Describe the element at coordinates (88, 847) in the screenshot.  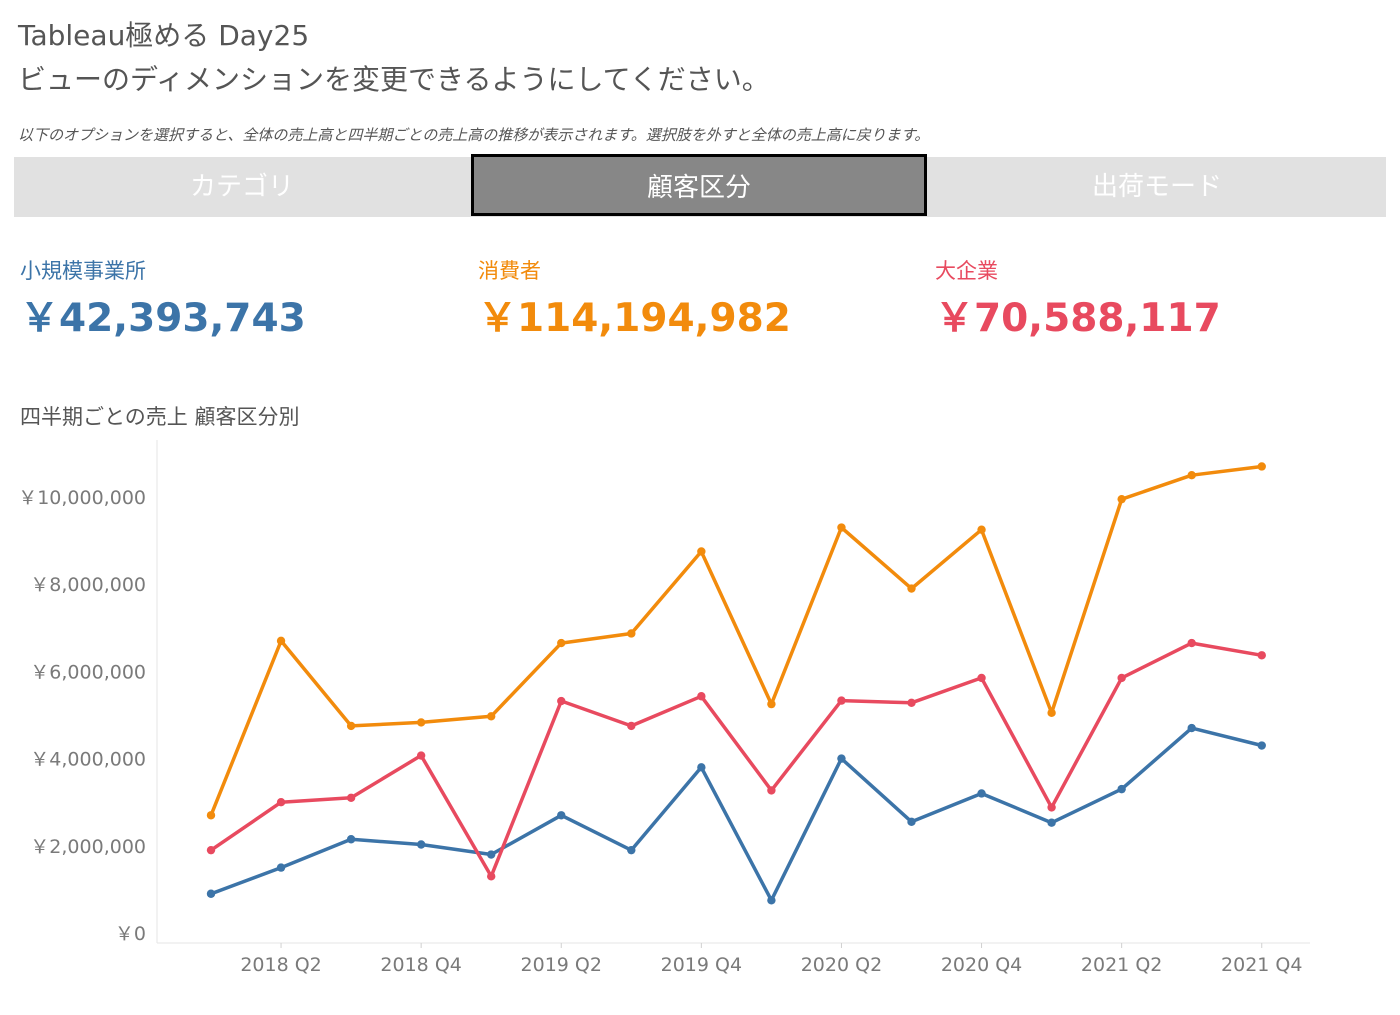
I see `y-tick-label: ￥2,000,000` at that location.